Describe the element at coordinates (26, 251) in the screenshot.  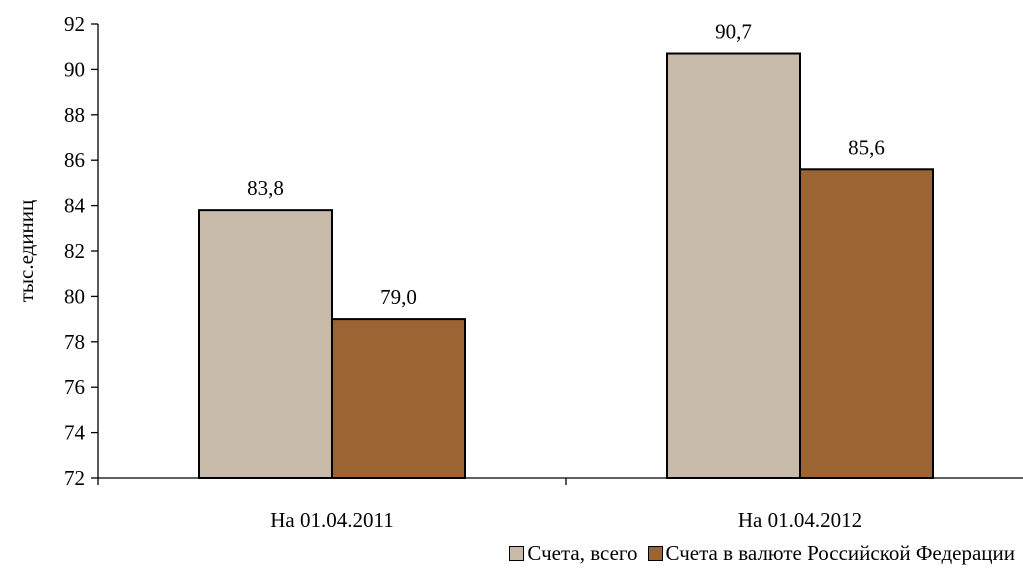
I see `y-axis-title: тыс.единиц` at that location.